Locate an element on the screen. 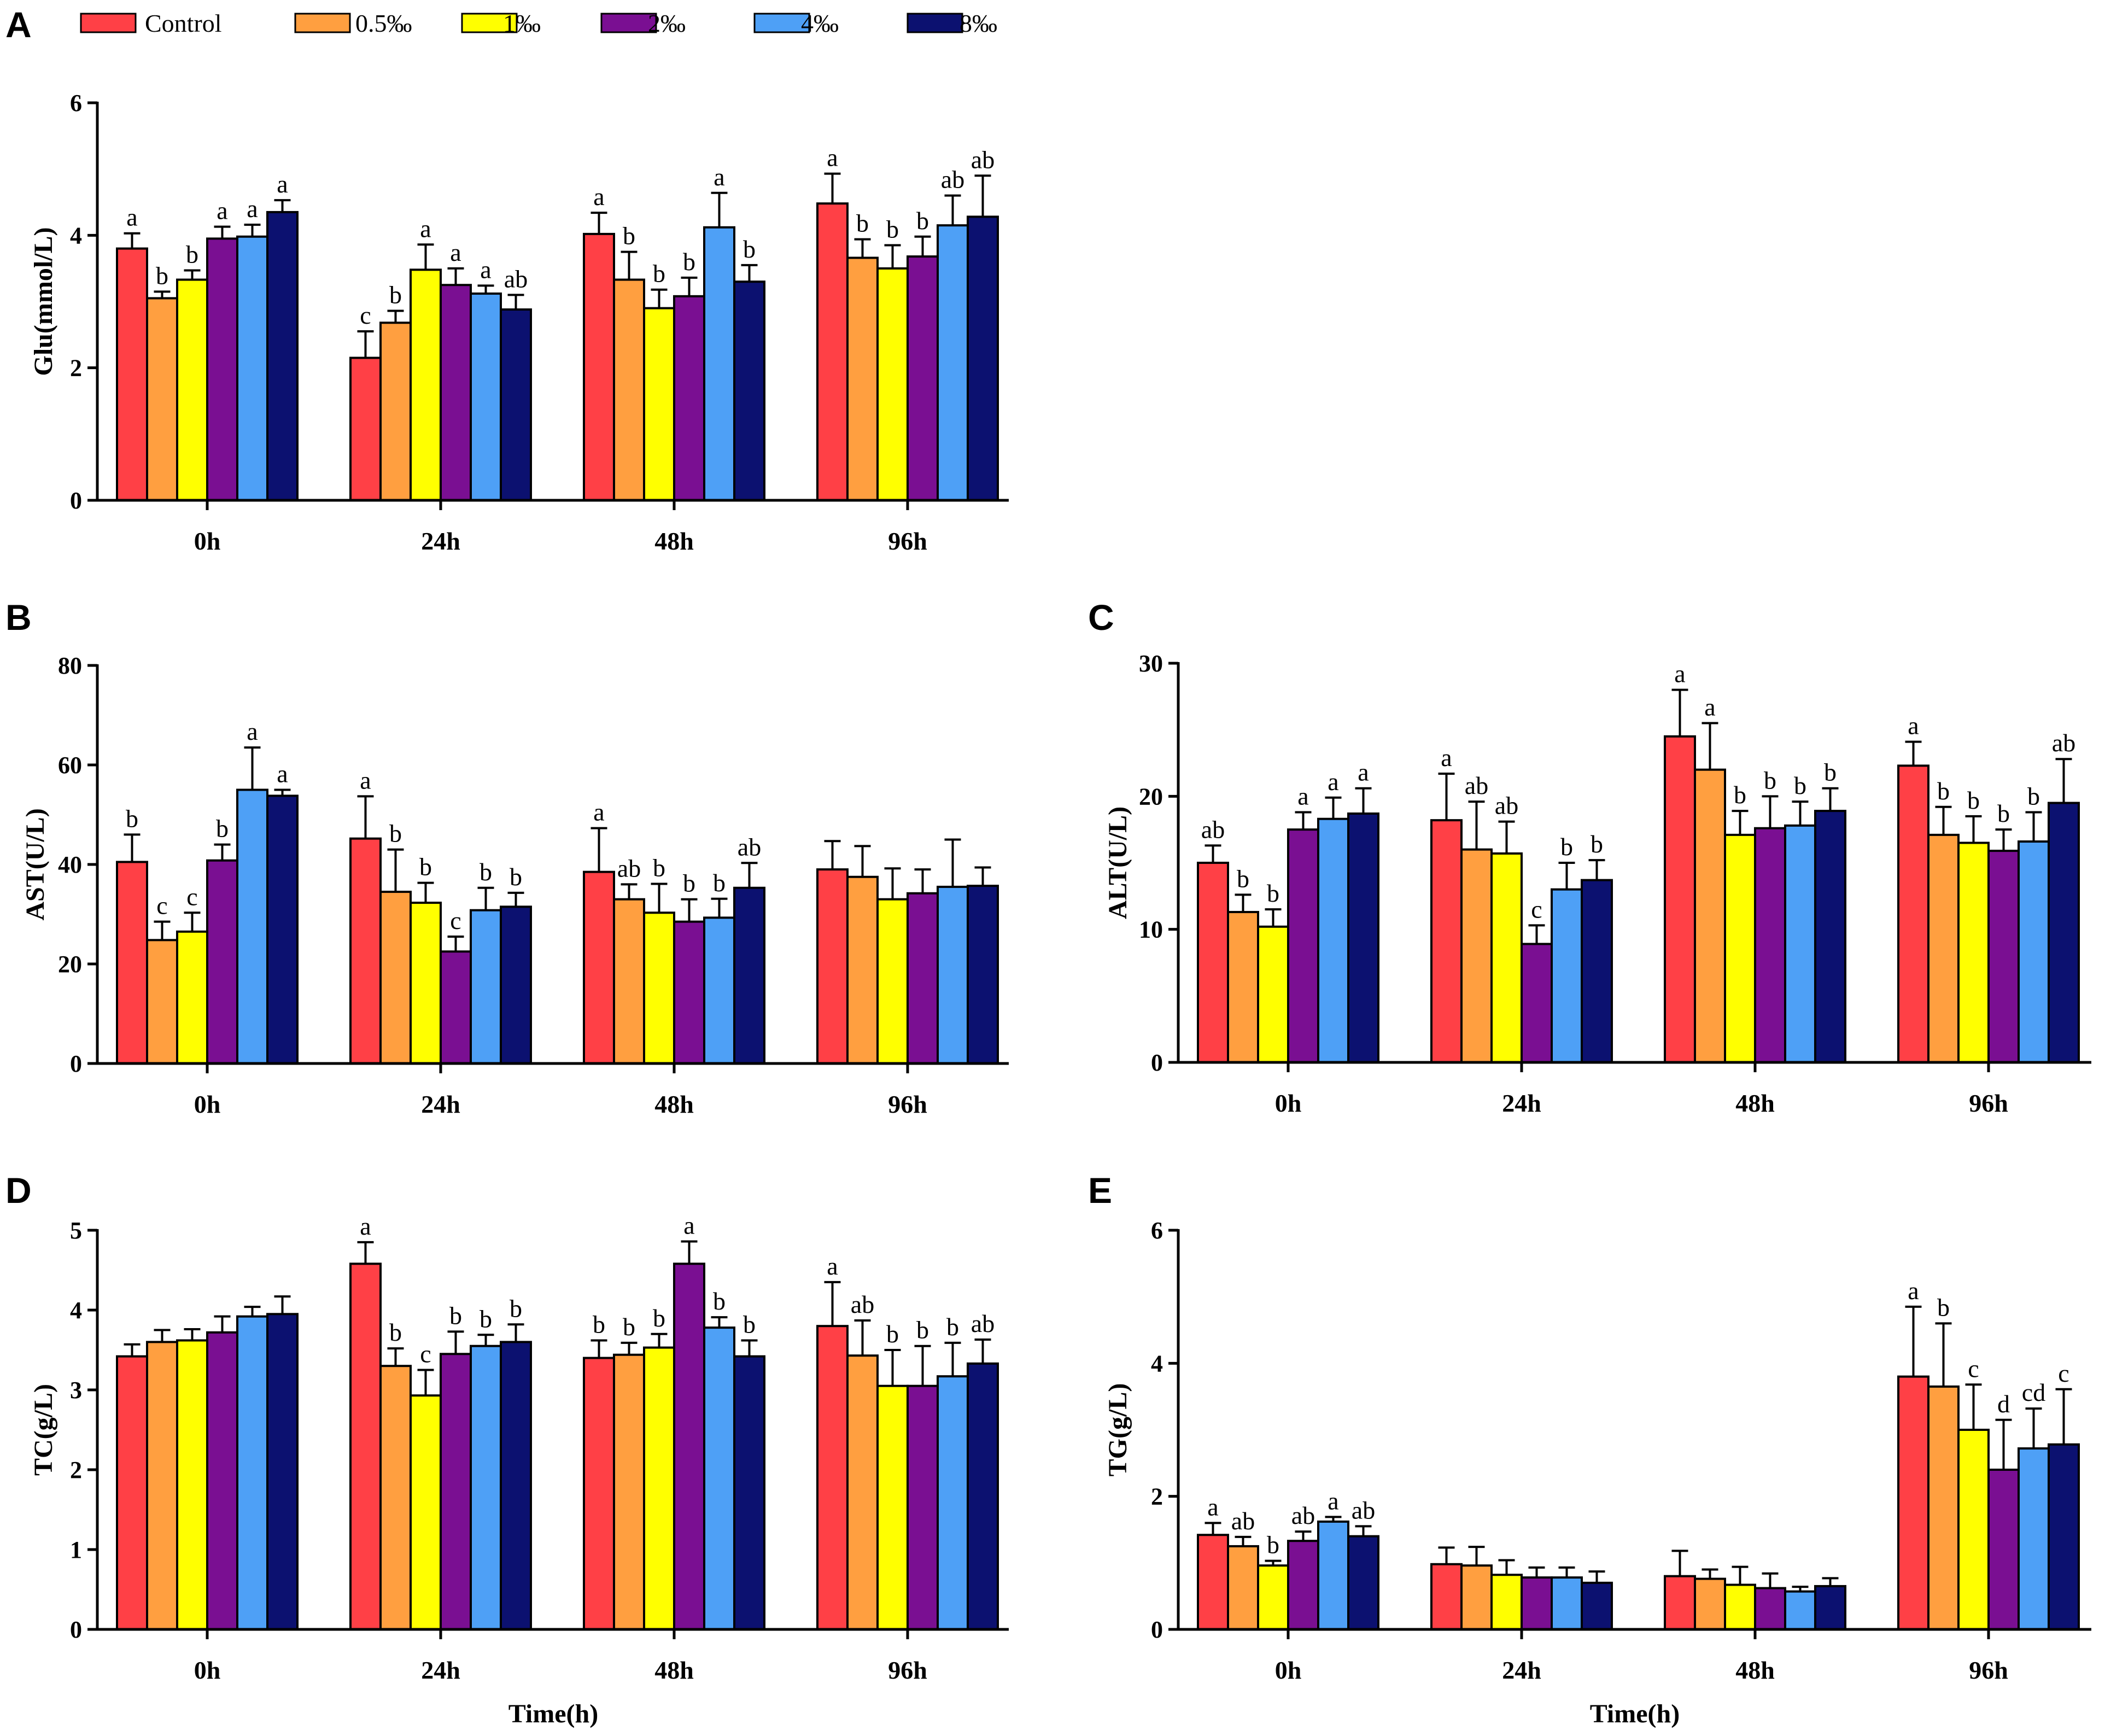 The width and height of the screenshot is (2105, 1736). x-tick-label: 96h is located at coordinates (908, 1670).